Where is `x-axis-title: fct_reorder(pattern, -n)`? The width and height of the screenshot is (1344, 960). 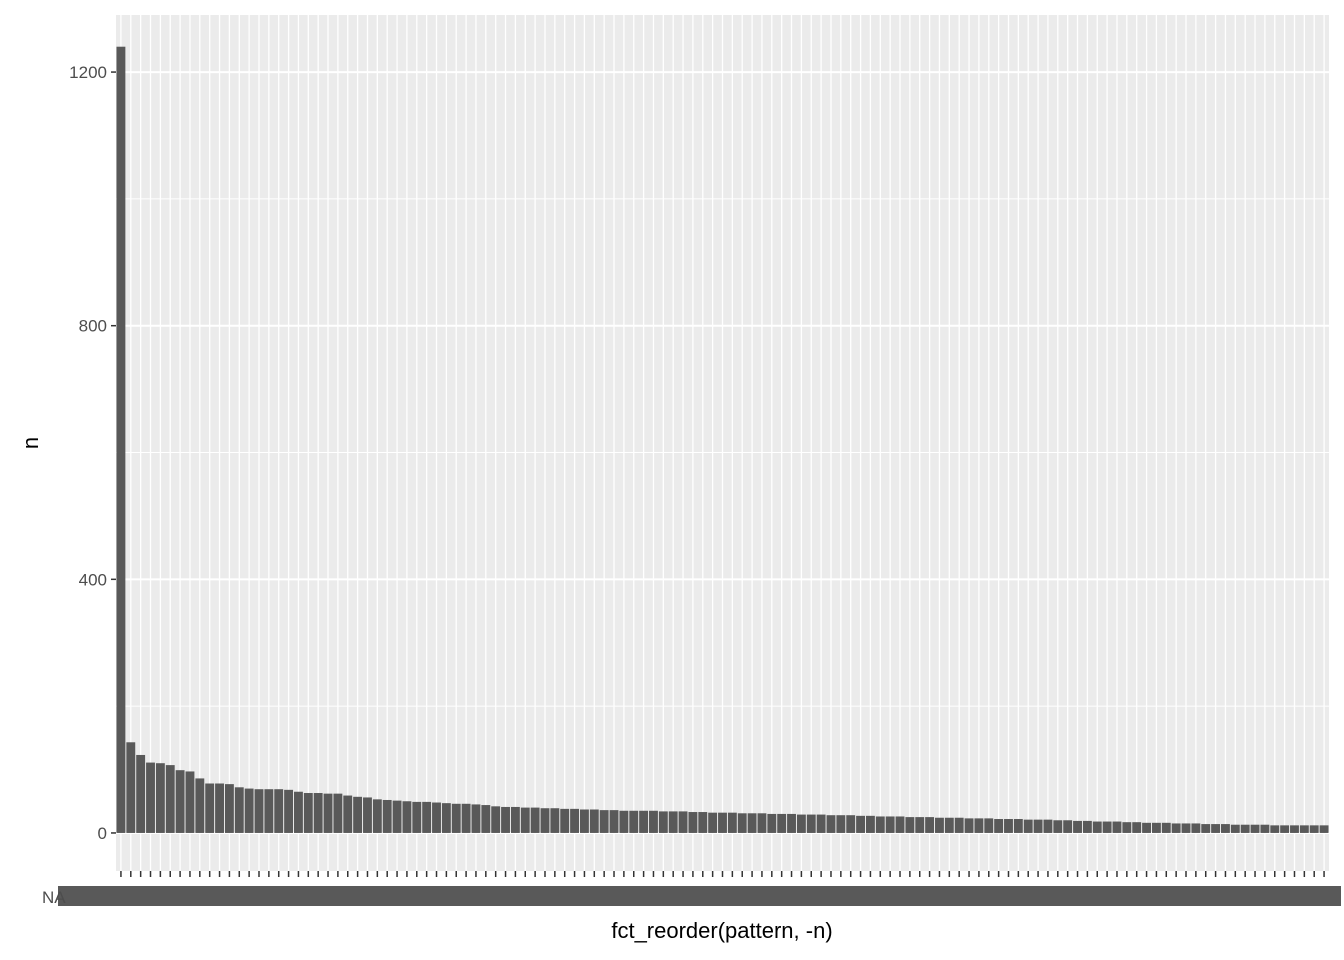 x-axis-title: fct_reorder(pattern, -n) is located at coordinates (721, 930).